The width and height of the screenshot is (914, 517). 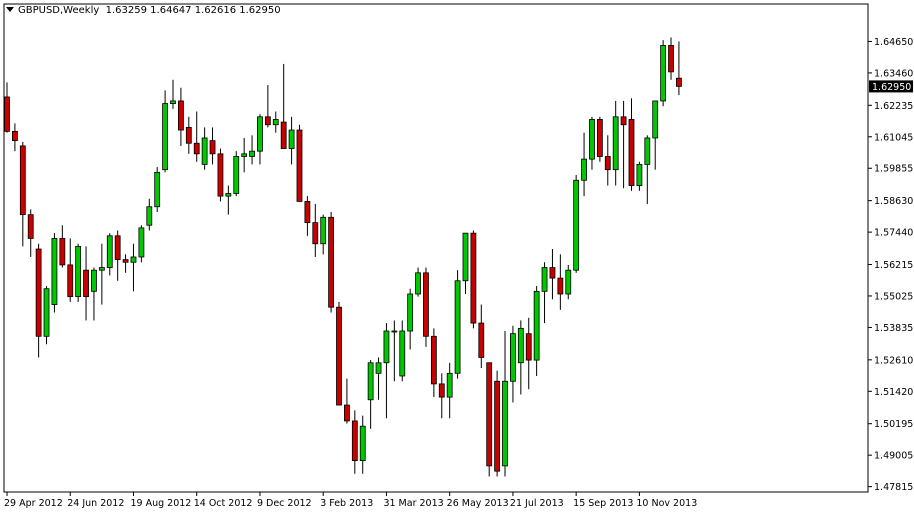 I want to click on x-tick-label: 3 Feb 2013, so click(x=346, y=503).